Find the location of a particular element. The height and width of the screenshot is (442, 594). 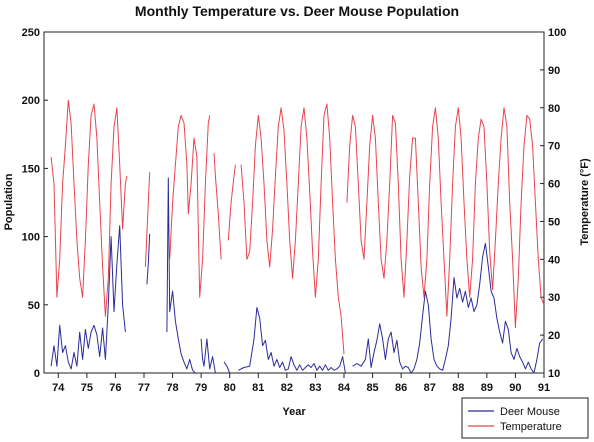

x-axis: 74 75 76 77 78 79 80 81 82 83 84 85 86 87 88 89 90 91 is located at coordinates (301, 383).